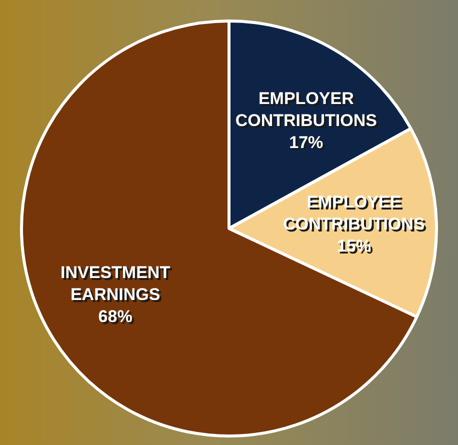 This screenshot has height=445, width=458. Describe the element at coordinates (308, 110) in the screenshot. I see `slice-label: EMPLOYER CONTRIBUTIONS` at that location.